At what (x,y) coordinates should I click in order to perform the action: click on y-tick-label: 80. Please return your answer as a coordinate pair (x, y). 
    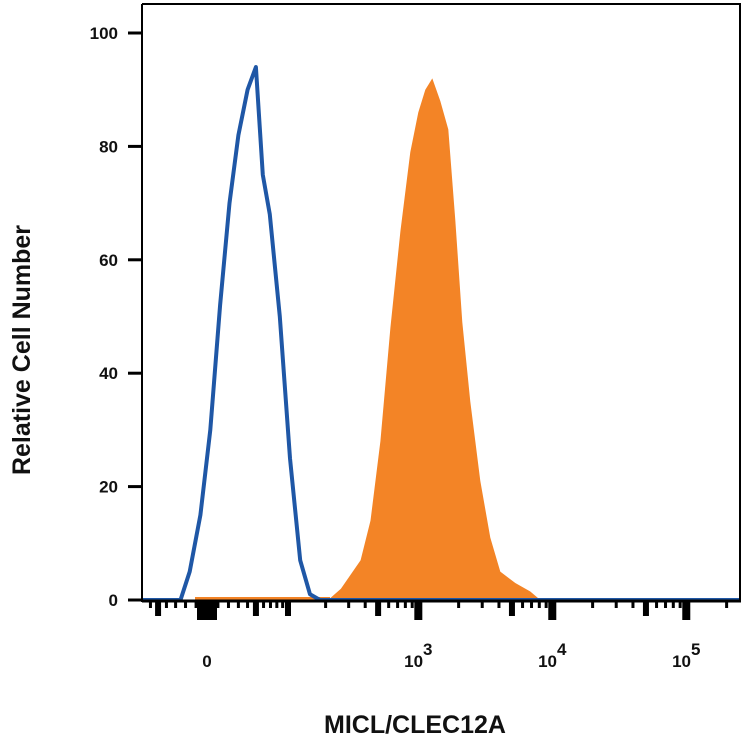
    Looking at the image, I should click on (108, 146).